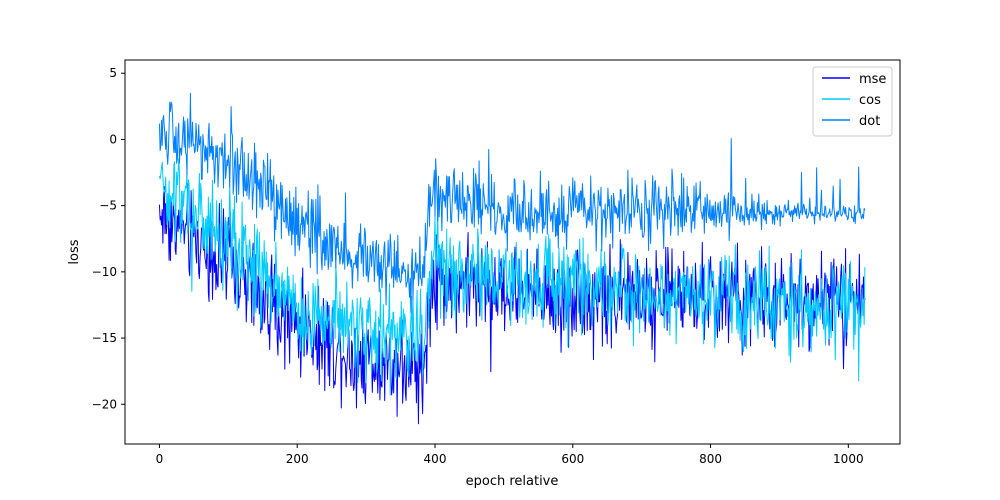 This screenshot has width=1000, height=500. I want to click on legend-box, so click(852, 101).